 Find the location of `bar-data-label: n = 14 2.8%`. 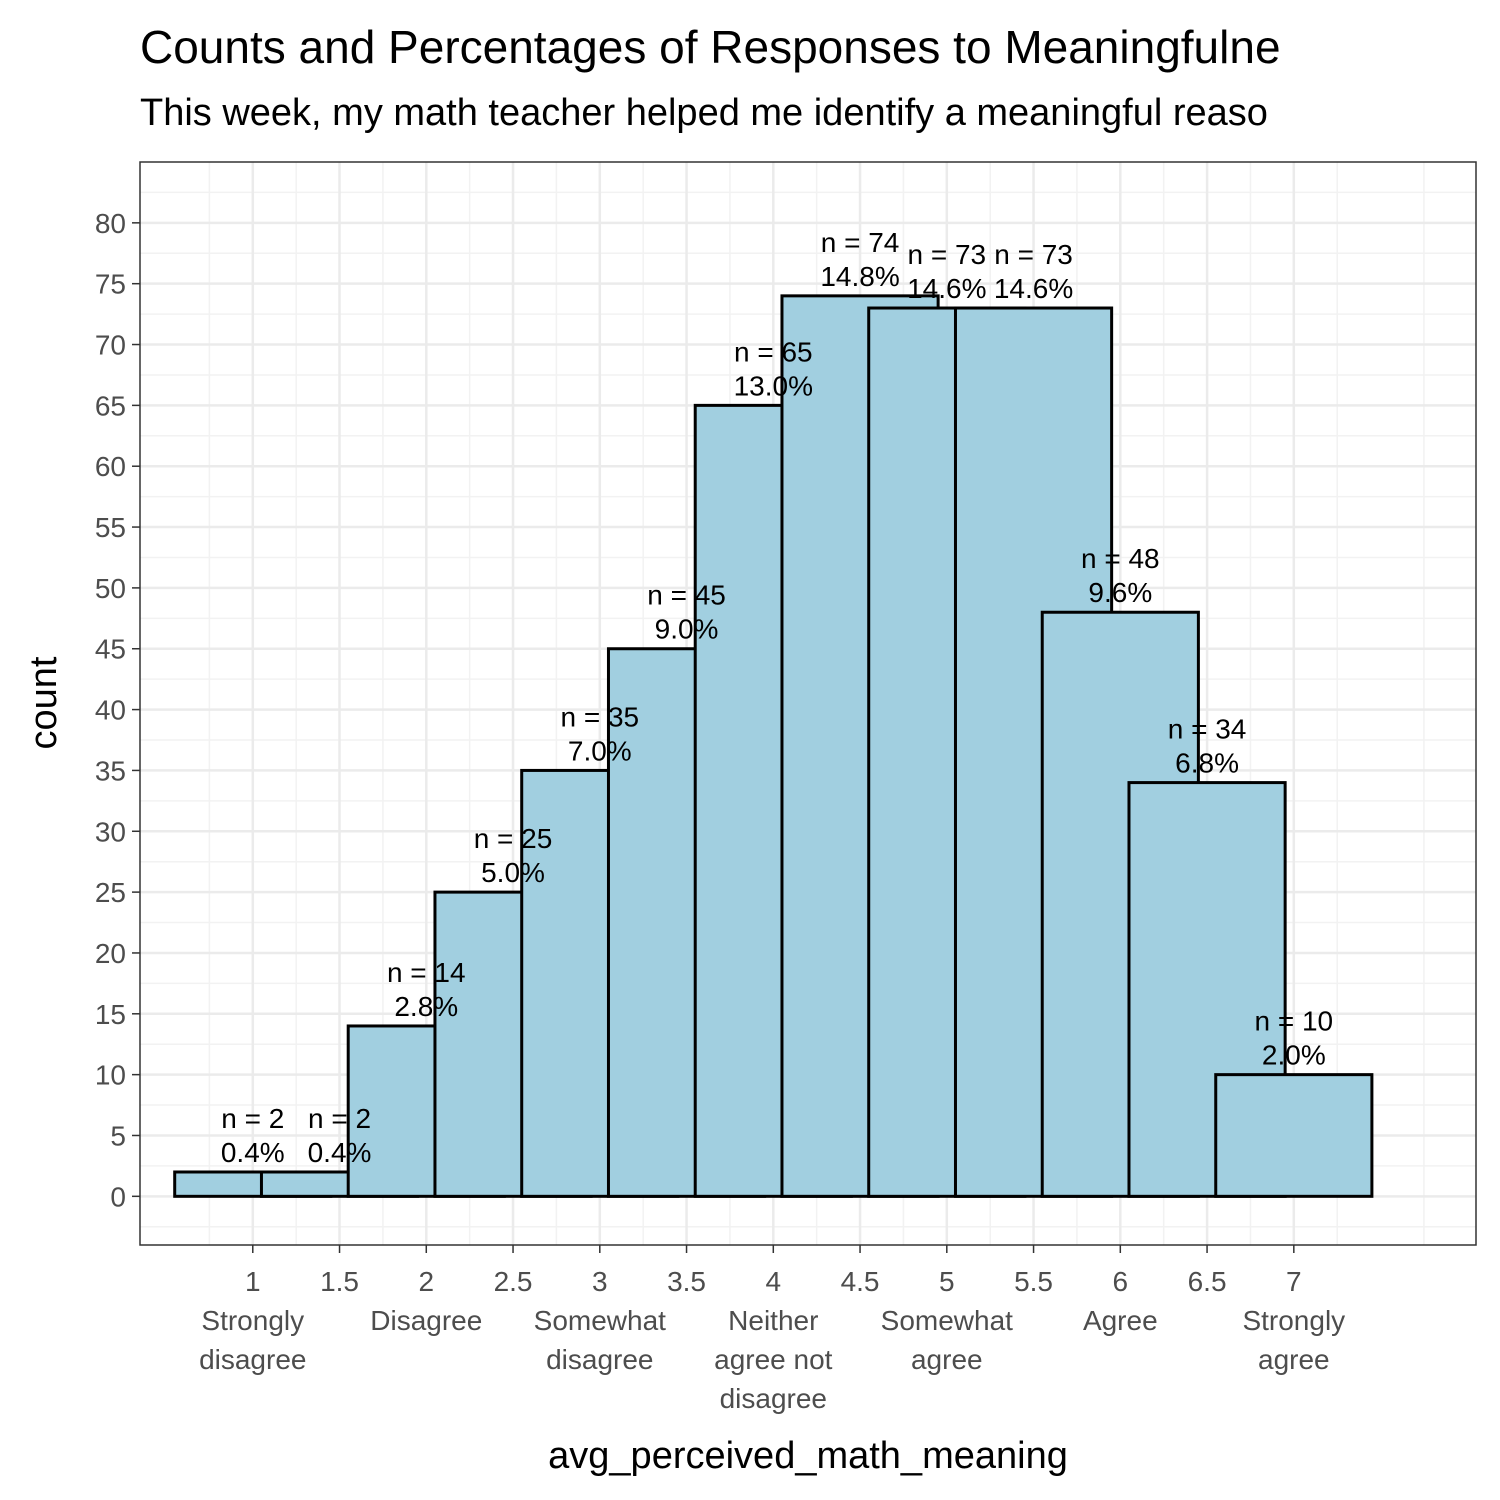

bar-data-label: n = 14 2.8% is located at coordinates (426, 989).